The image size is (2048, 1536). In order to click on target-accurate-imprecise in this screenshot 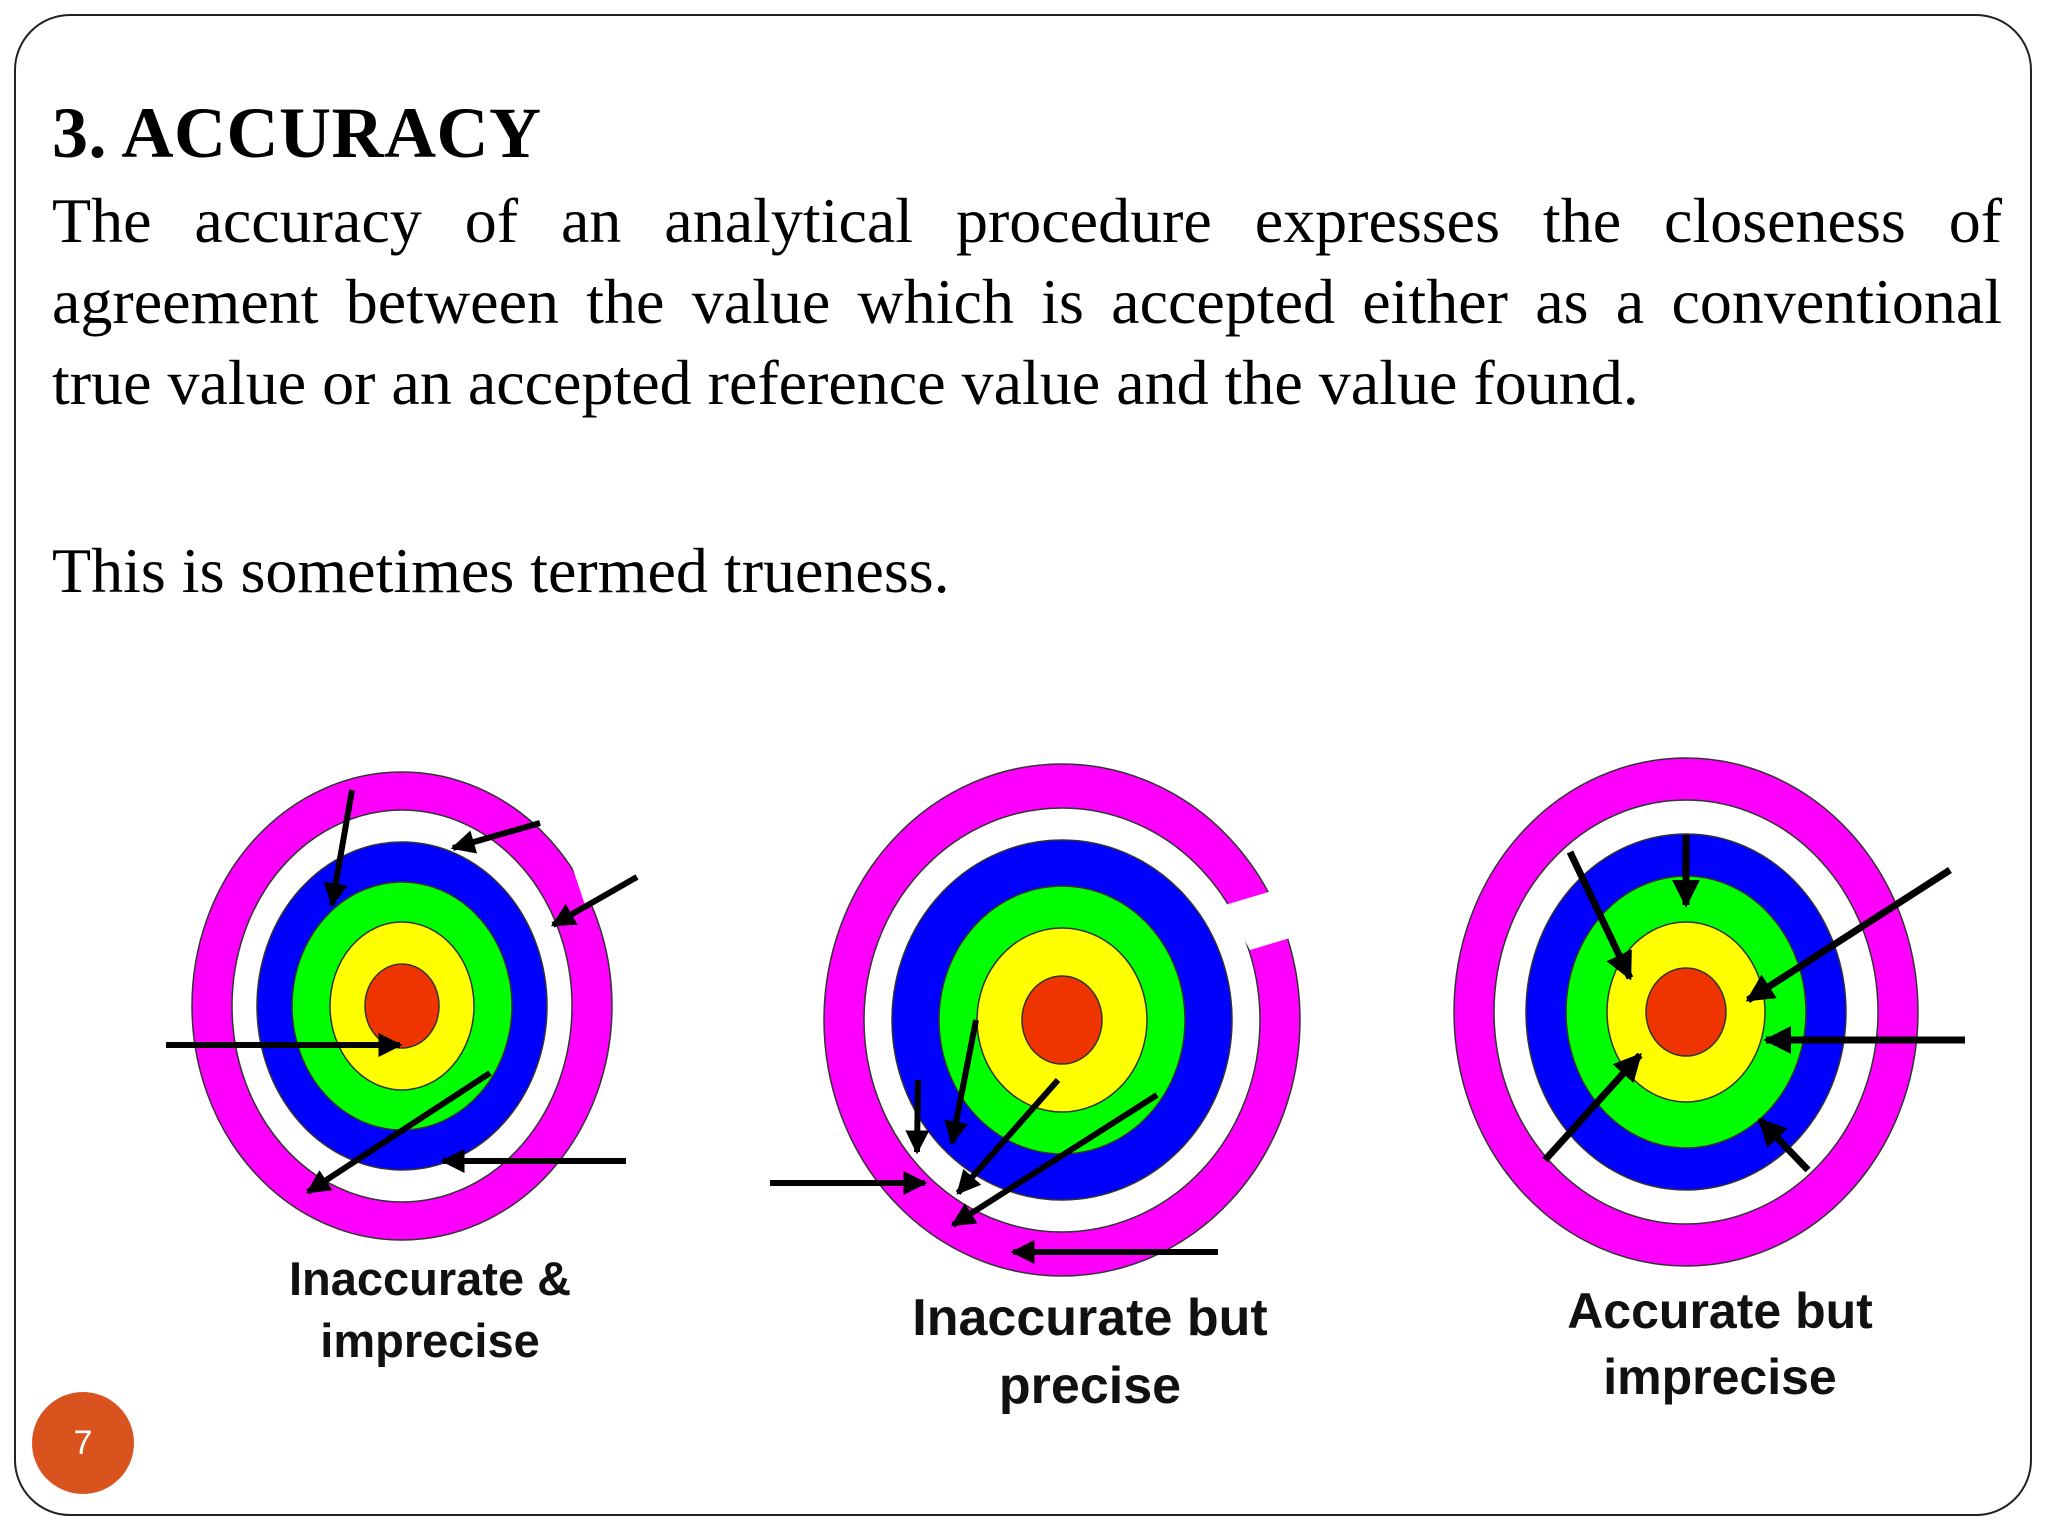, I will do `click(1709, 1012)`.